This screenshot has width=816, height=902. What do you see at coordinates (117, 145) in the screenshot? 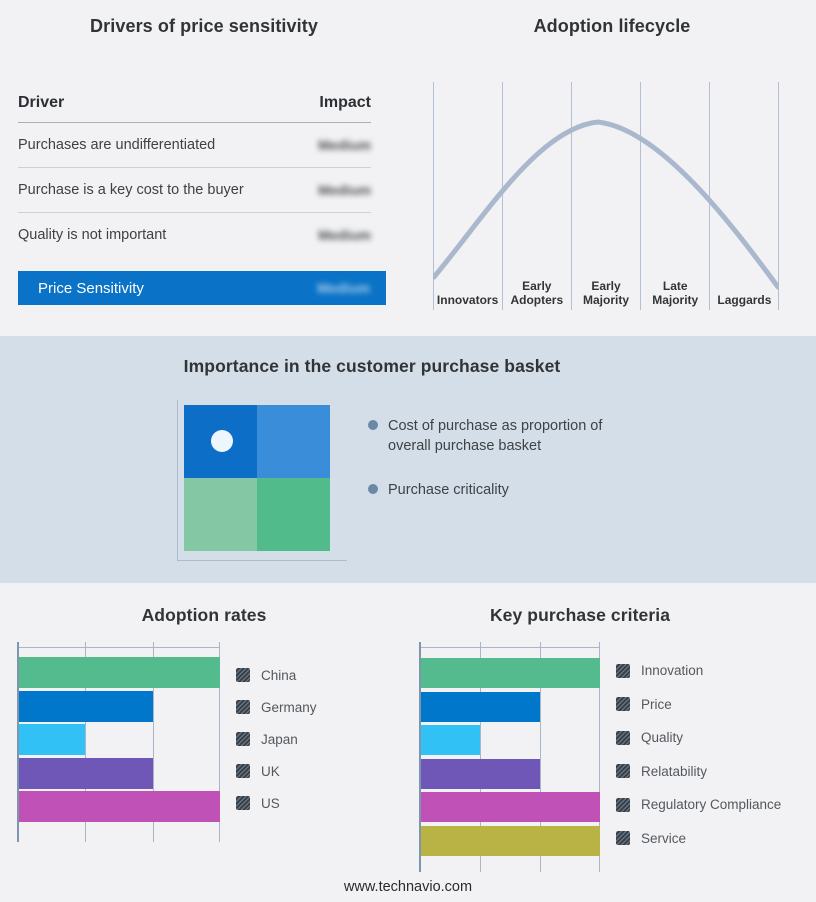
I see `driver-cell: Purchases are undifferentiated` at bounding box center [117, 145].